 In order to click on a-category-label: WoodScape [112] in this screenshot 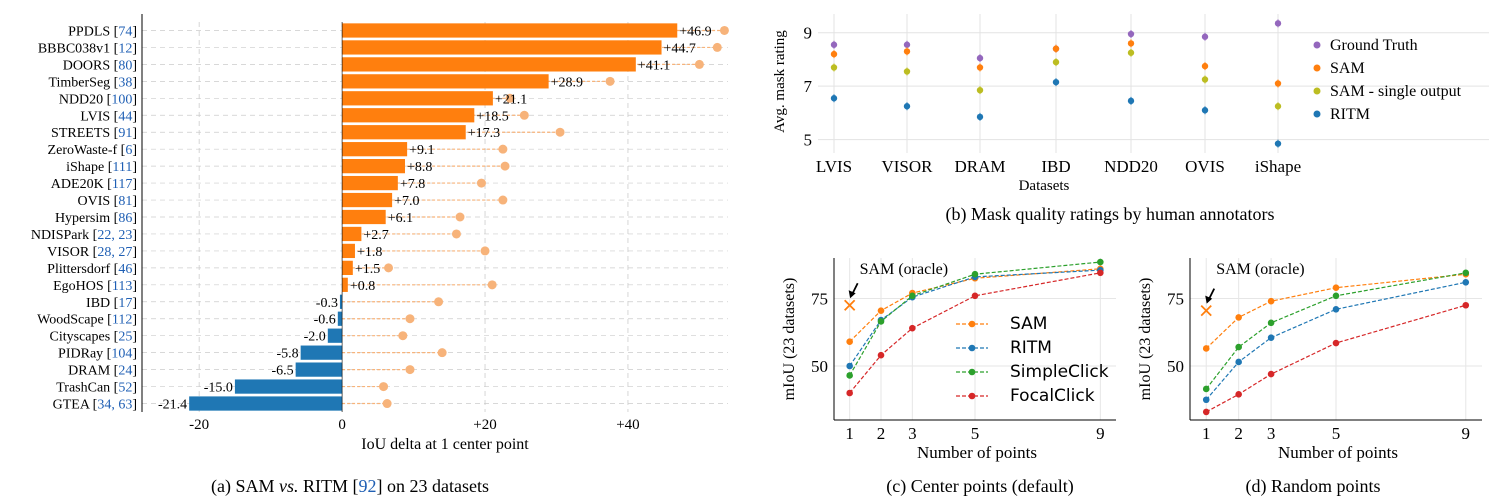, I will do `click(87, 320)`.